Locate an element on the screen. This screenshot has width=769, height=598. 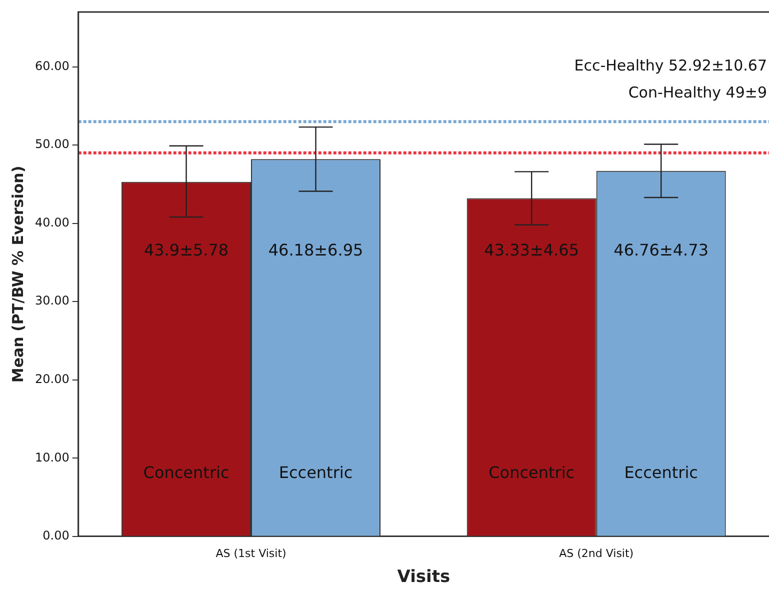
x-tick-label: AS (2nd Visit) is located at coordinates (596, 553).